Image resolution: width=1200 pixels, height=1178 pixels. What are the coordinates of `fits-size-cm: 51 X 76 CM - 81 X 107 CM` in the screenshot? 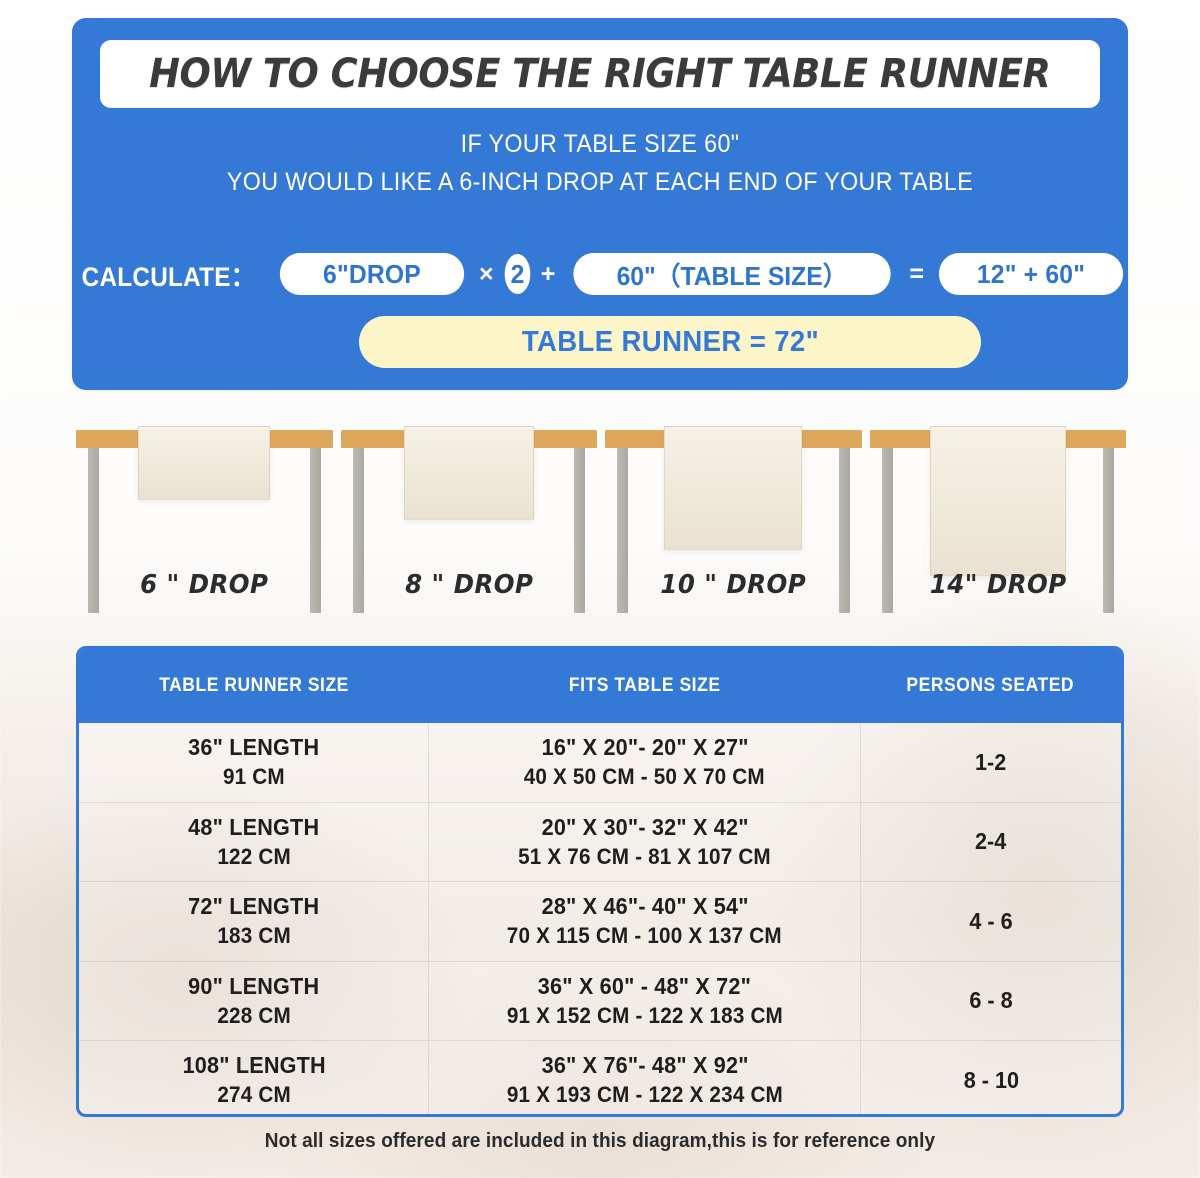 It's located at (645, 856).